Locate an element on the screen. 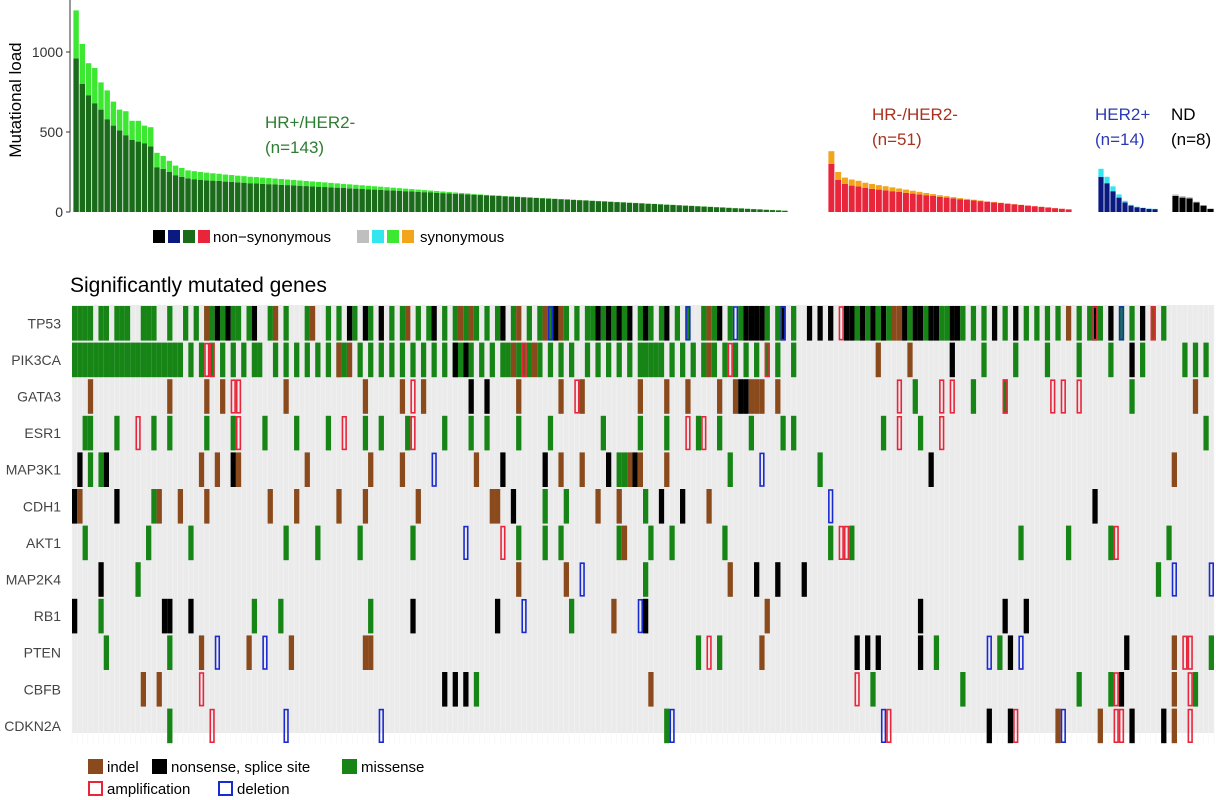 Image resolution: width=1216 pixels, height=800 pixels. legend-swatch-indel is located at coordinates (95, 766).